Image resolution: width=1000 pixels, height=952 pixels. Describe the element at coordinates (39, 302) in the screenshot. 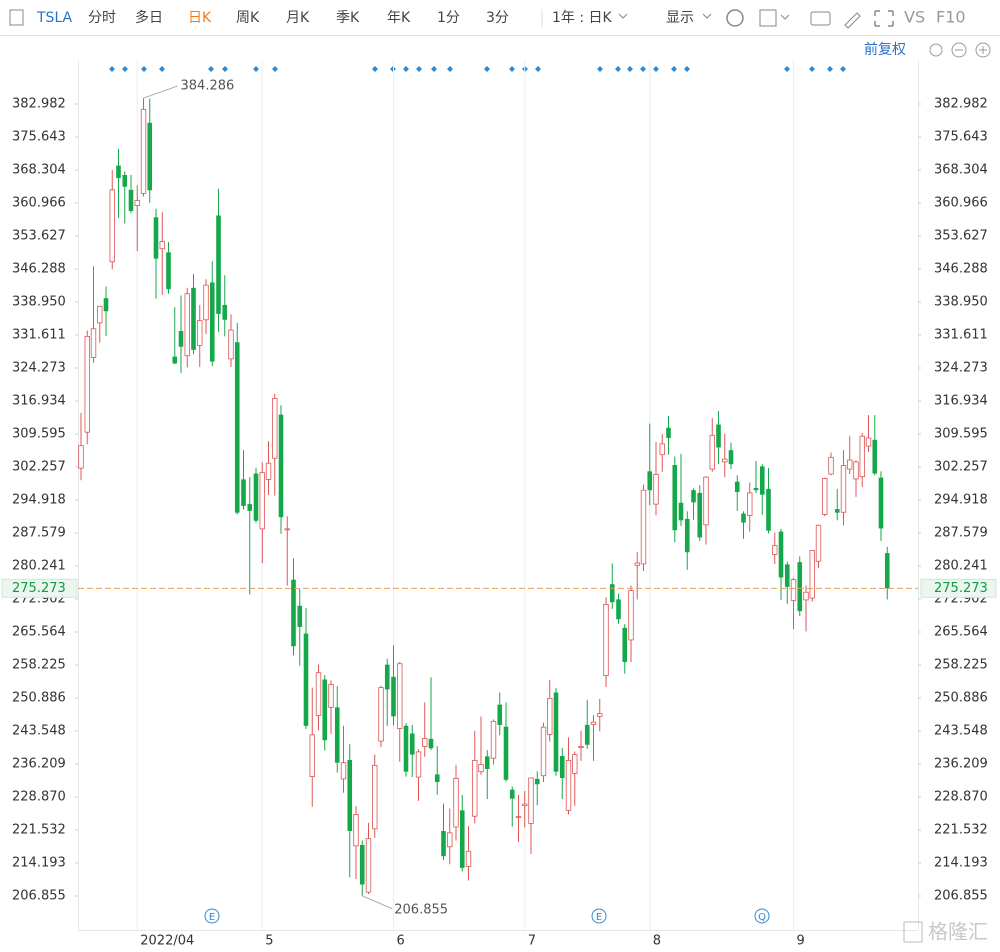

I see `y-tick-label: 338.950` at that location.